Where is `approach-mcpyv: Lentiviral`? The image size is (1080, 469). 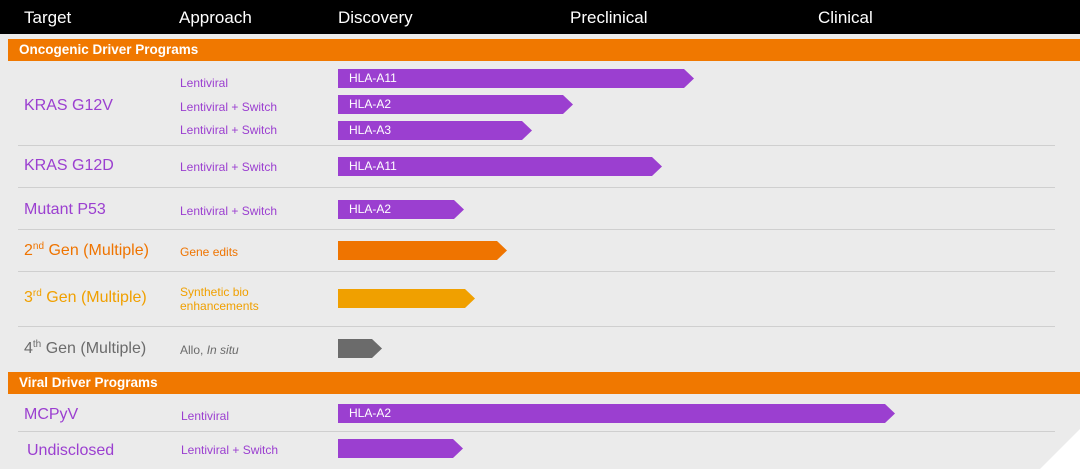 approach-mcpyv: Lentiviral is located at coordinates (205, 416).